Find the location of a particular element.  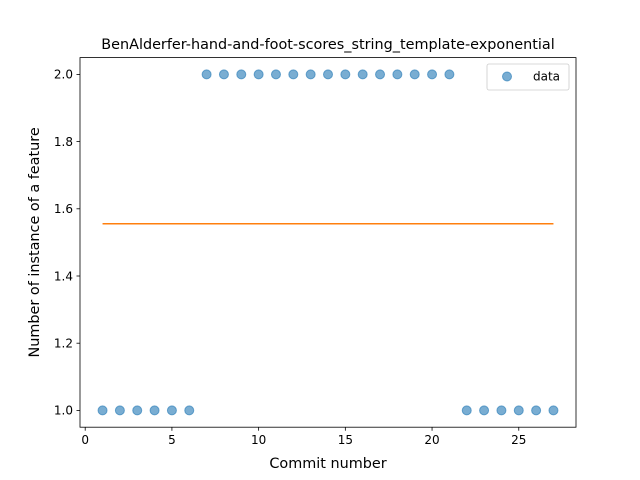

y-tick-label: 2.0 is located at coordinates (63, 75).